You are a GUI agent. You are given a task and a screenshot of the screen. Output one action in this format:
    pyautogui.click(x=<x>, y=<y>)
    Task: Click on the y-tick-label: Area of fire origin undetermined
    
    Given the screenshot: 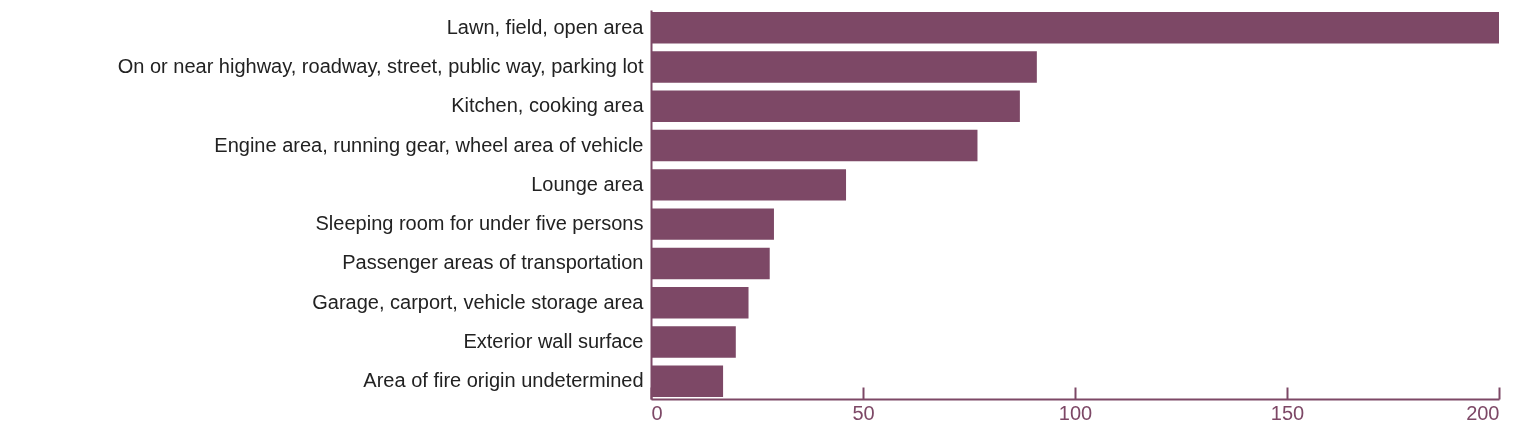 What is the action you would take?
    pyautogui.click(x=503, y=380)
    